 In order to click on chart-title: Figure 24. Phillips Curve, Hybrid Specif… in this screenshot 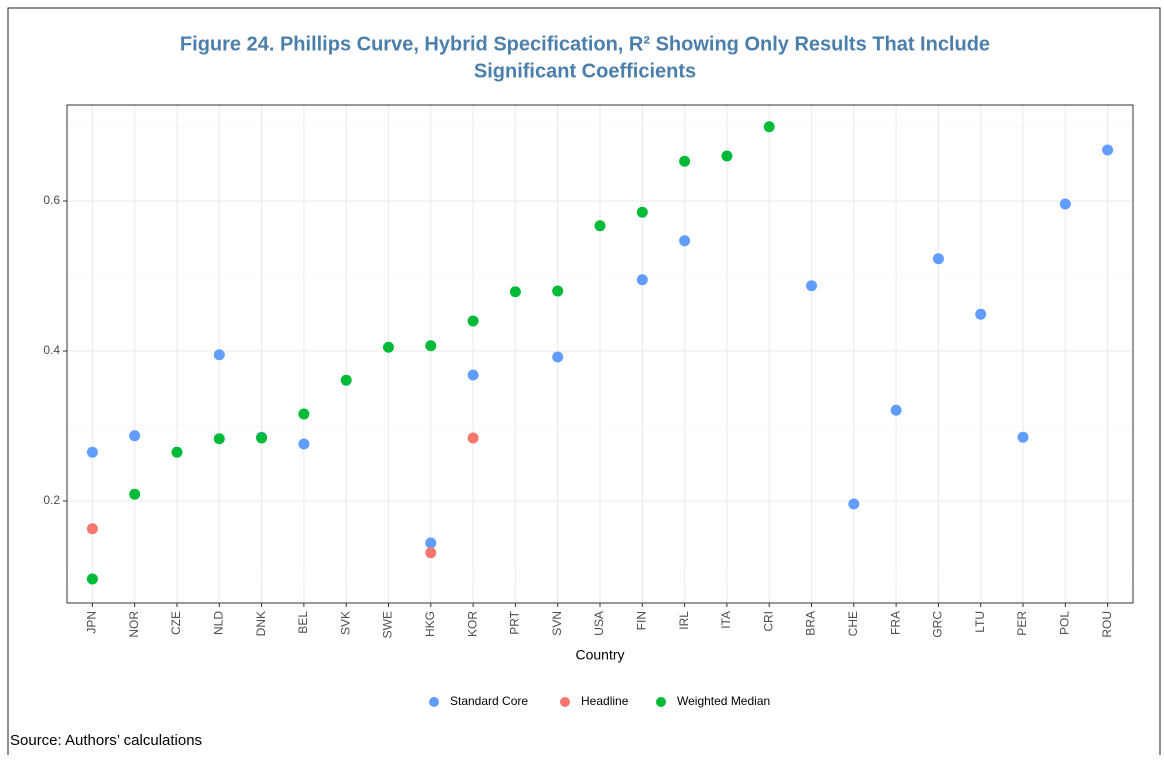, I will do `click(585, 44)`.